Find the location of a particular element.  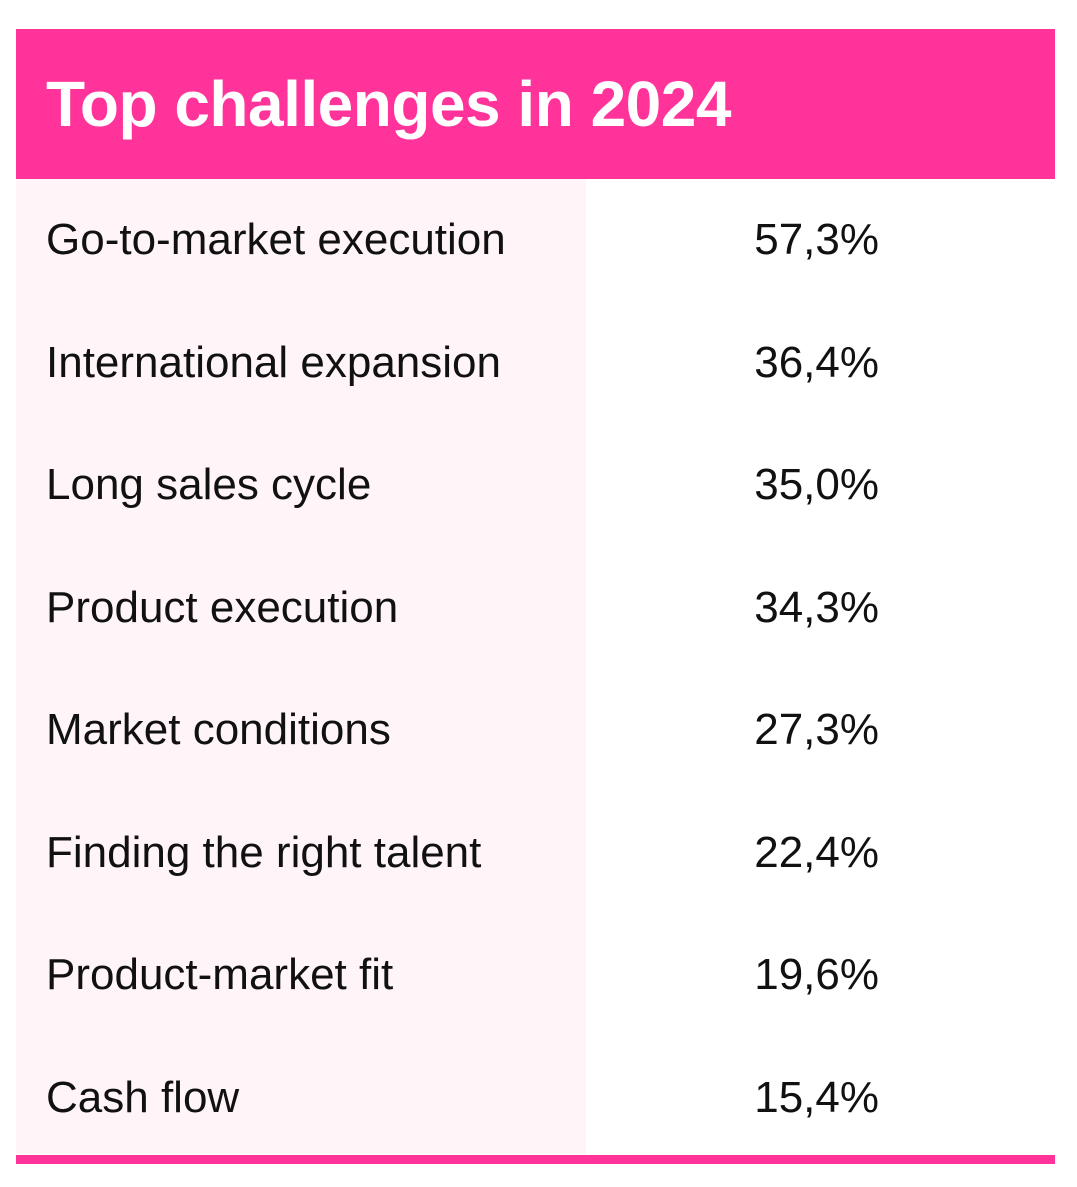

row-value: 36,4% is located at coordinates (816, 362).